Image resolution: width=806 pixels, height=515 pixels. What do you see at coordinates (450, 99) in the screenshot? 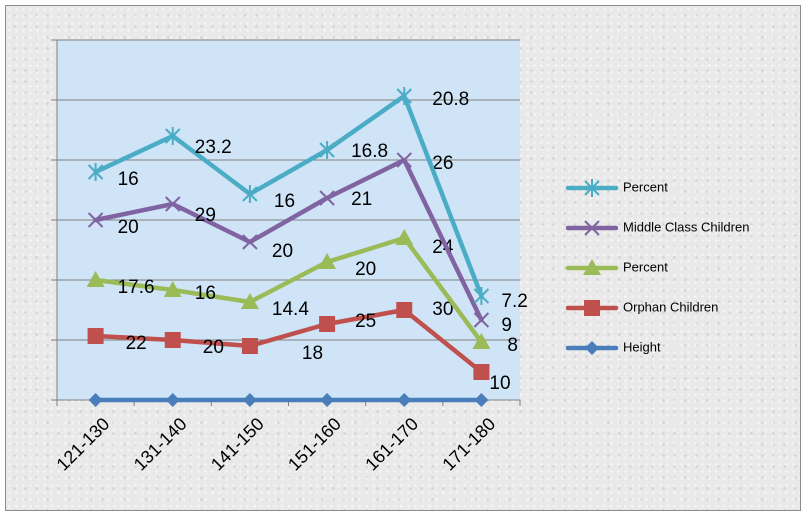
I see `data-label: 20.8` at bounding box center [450, 99].